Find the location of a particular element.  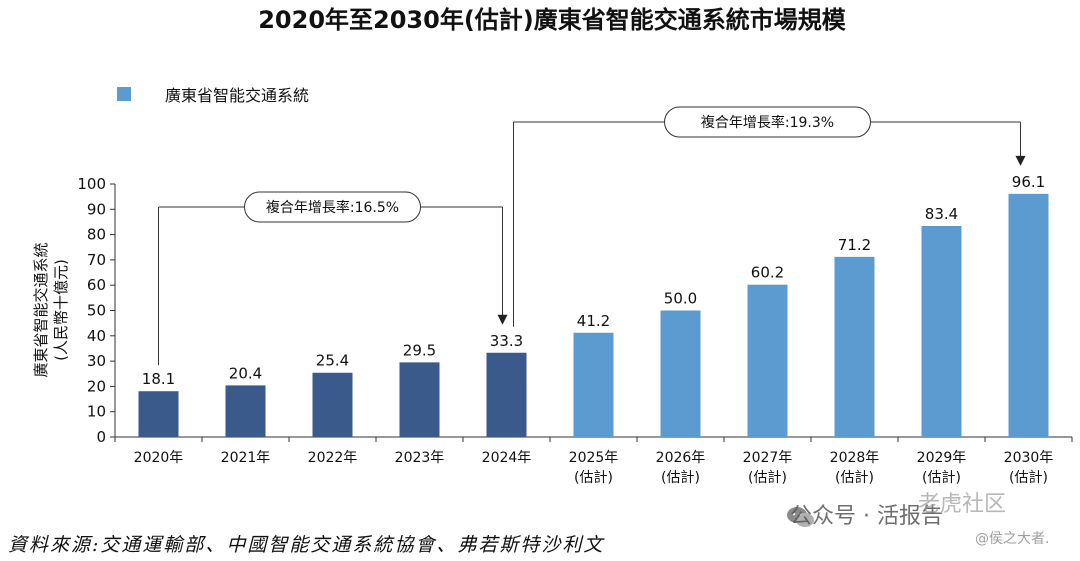

y-axis-title-line1: 廣東省智能交通系統 is located at coordinates (41, 309).